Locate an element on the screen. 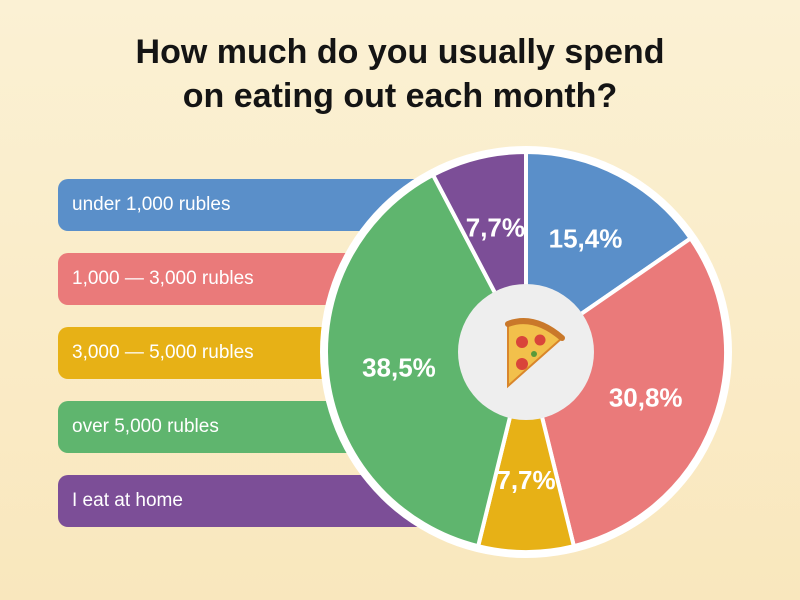 This screenshot has height=600, width=800. pie-label-4: 7,7% is located at coordinates (495, 228).